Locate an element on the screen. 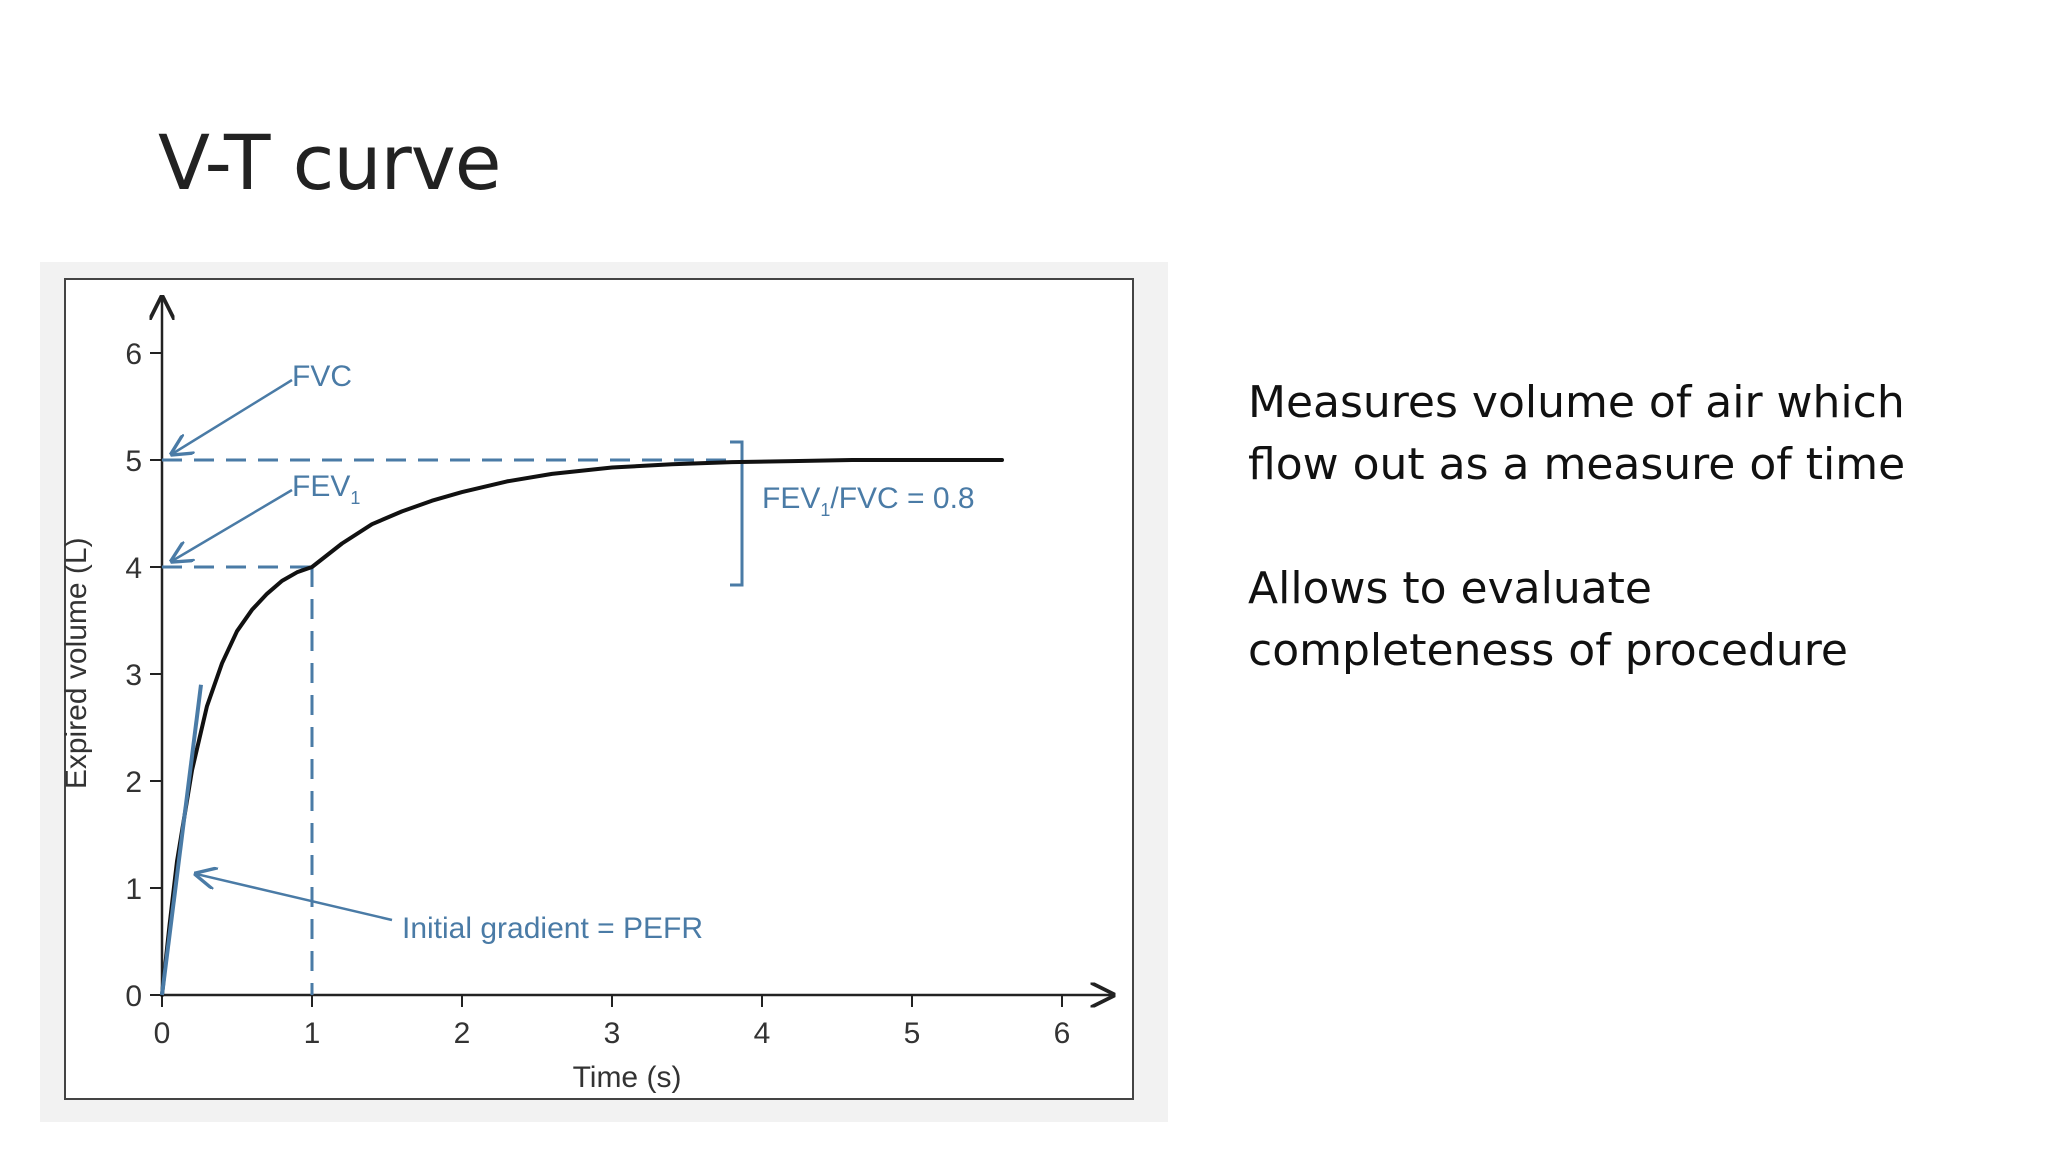 The image size is (2048, 1152). x-tick-label-3: 3 is located at coordinates (612, 1033).